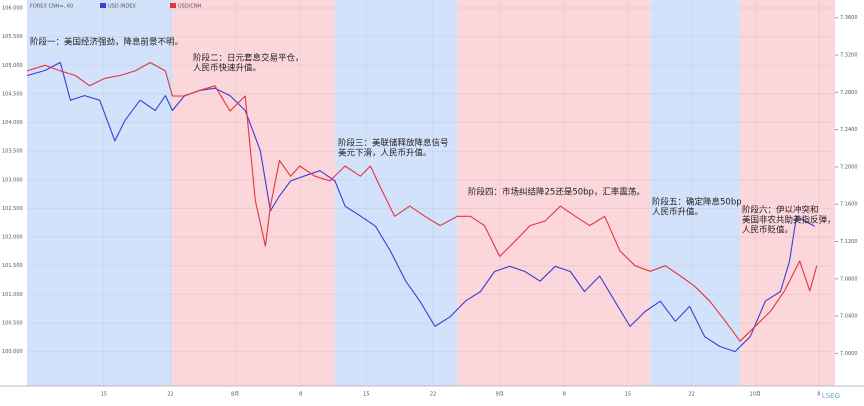 The height and width of the screenshot is (406, 864). I want to click on chart-title: FOREX CNH=, 60, so click(51, 7).